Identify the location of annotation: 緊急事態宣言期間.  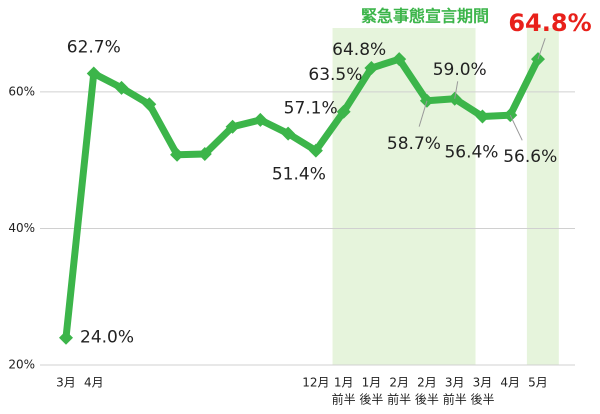
(425, 16).